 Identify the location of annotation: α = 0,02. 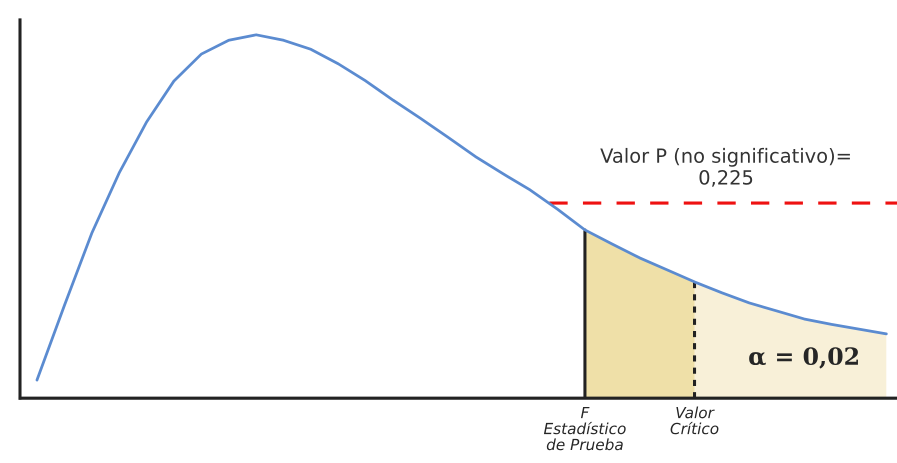
(803, 358).